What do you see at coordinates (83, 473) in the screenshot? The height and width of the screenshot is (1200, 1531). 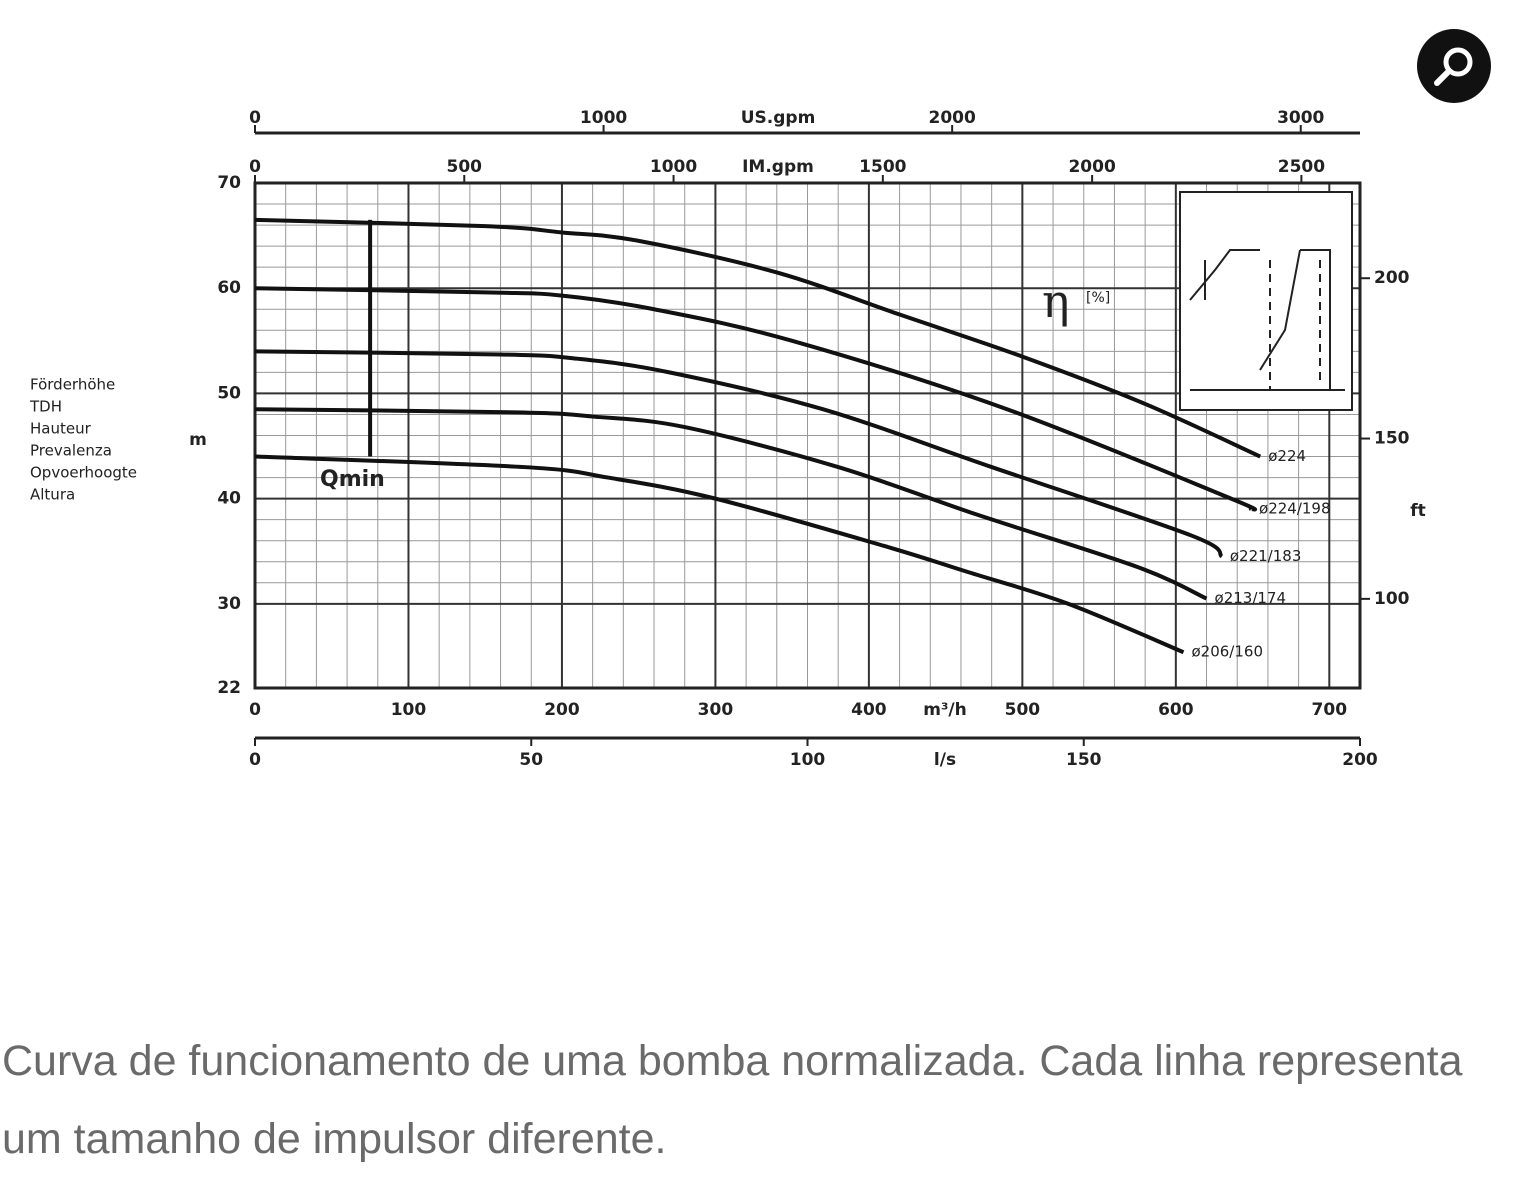 I see `y-axis-label: Opvoerhoogte` at bounding box center [83, 473].